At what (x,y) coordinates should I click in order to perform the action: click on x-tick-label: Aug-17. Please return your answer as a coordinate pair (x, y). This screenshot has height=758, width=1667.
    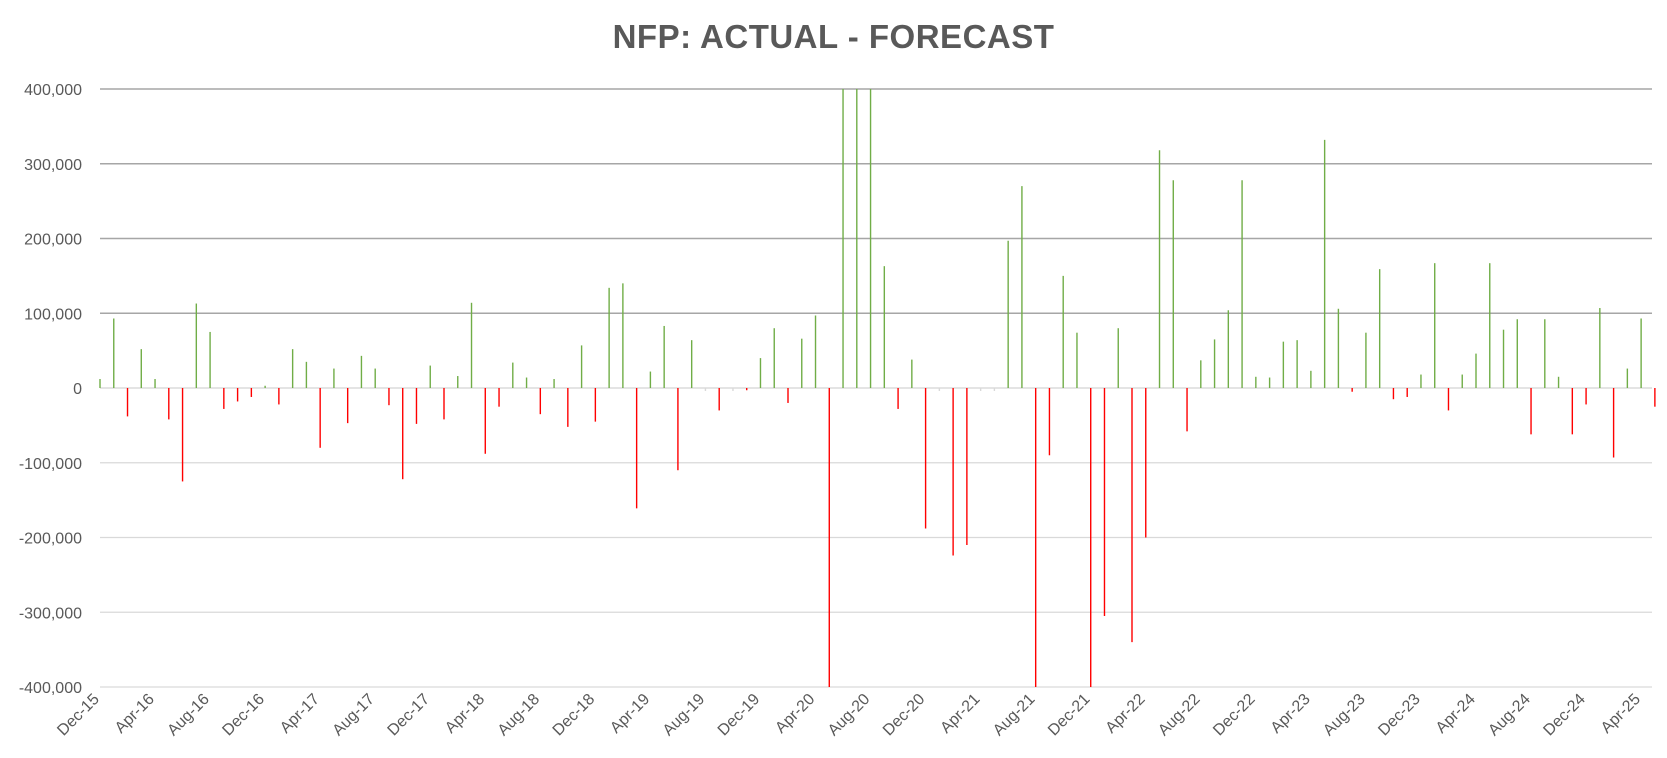
    Looking at the image, I should click on (354, 715).